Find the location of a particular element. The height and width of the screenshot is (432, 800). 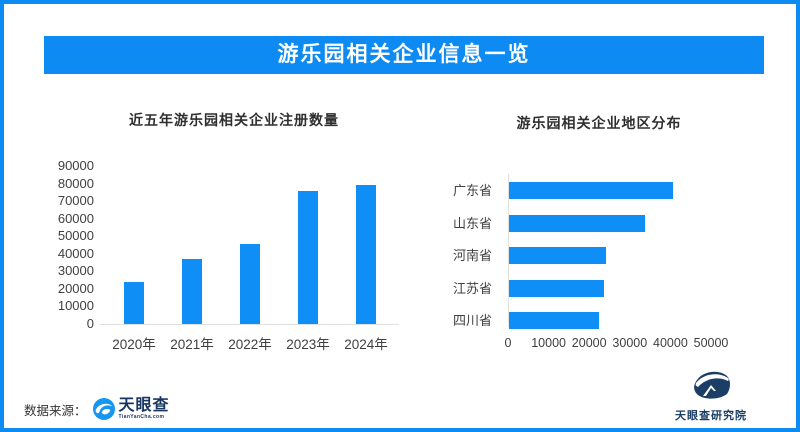

region-bar-广东省 is located at coordinates (591, 190).